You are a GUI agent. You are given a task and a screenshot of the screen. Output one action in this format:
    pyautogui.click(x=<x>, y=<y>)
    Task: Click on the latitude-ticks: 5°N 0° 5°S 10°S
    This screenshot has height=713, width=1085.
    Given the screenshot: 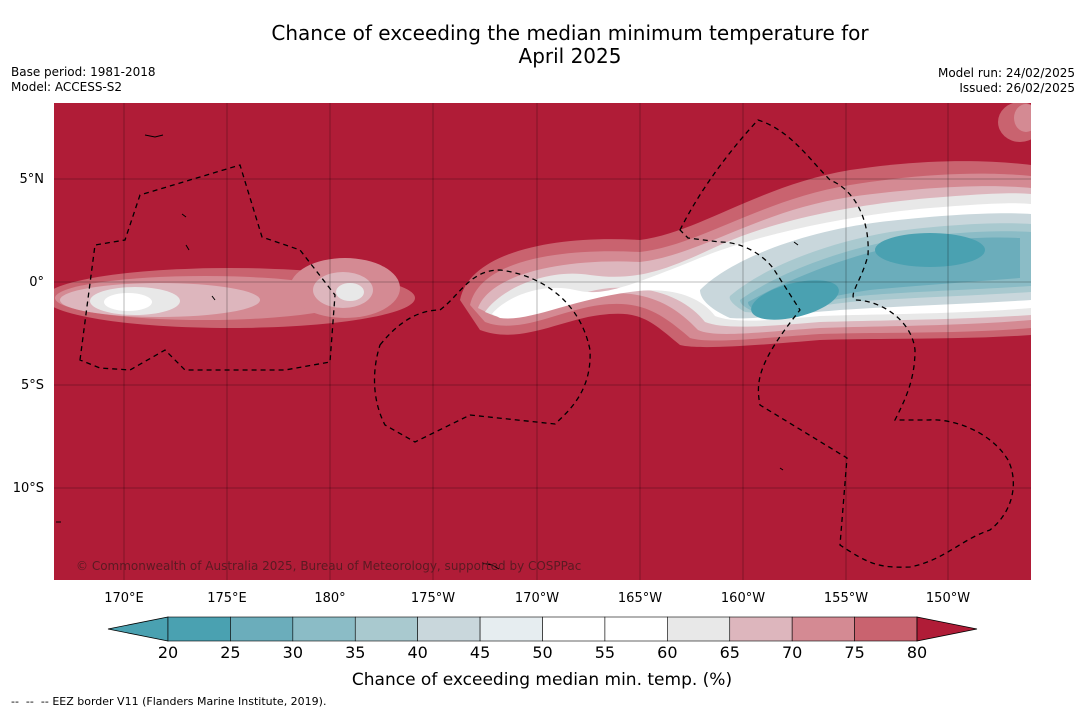 What is the action you would take?
    pyautogui.click(x=28, y=334)
    